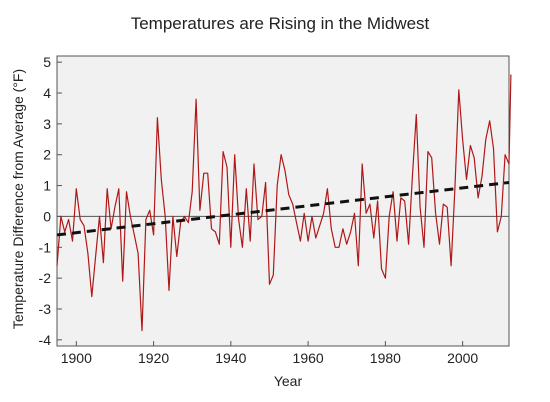  What do you see at coordinates (230, 358) in the screenshot?
I see `x-tick-label: 1940` at bounding box center [230, 358].